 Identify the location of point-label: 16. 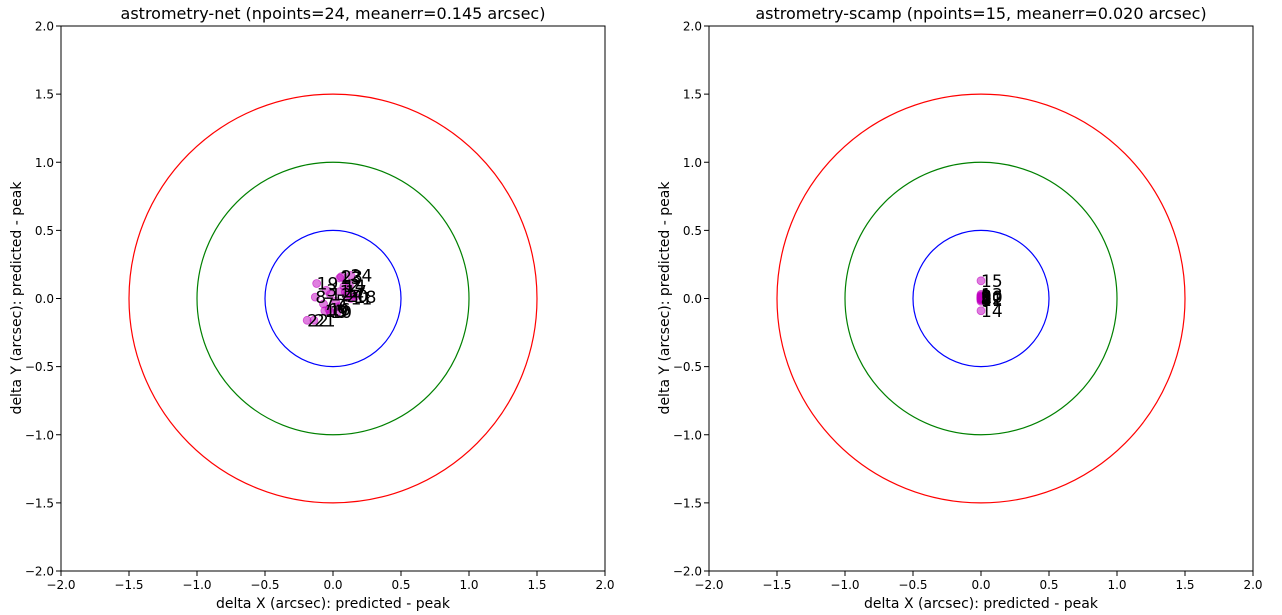
(340, 310).